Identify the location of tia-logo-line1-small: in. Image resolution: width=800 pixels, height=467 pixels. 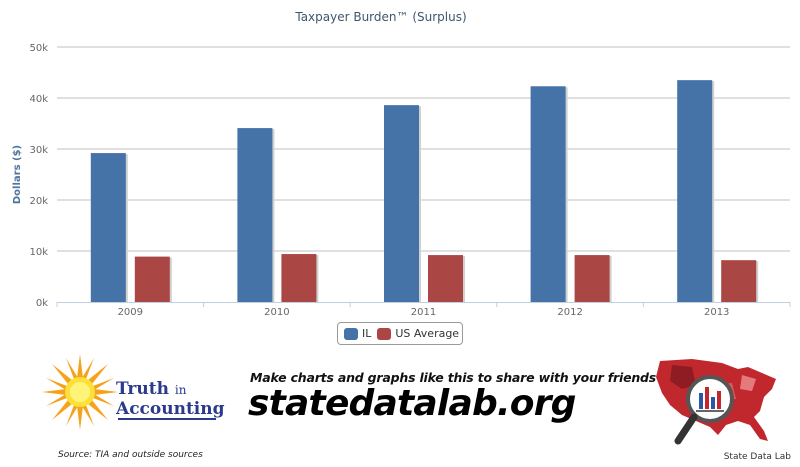
(180, 390).